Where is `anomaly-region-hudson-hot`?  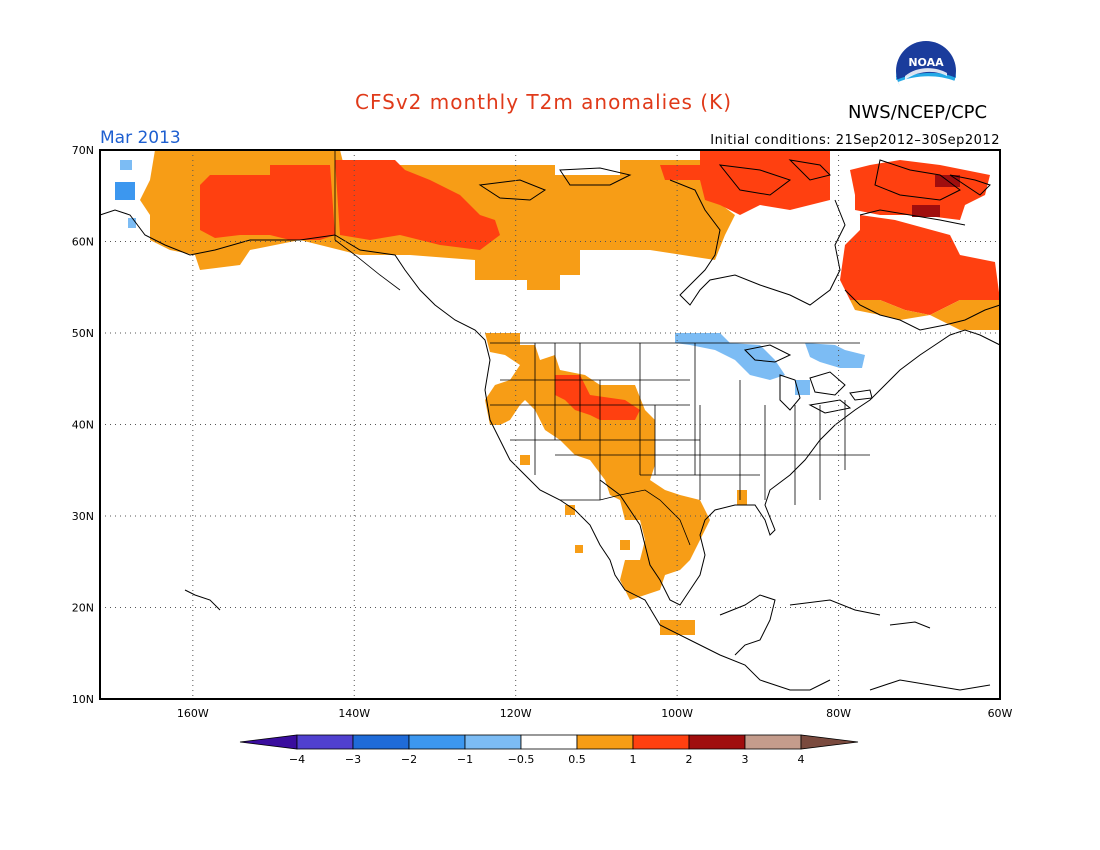 anomaly-region-hudson-hot is located at coordinates (745, 182).